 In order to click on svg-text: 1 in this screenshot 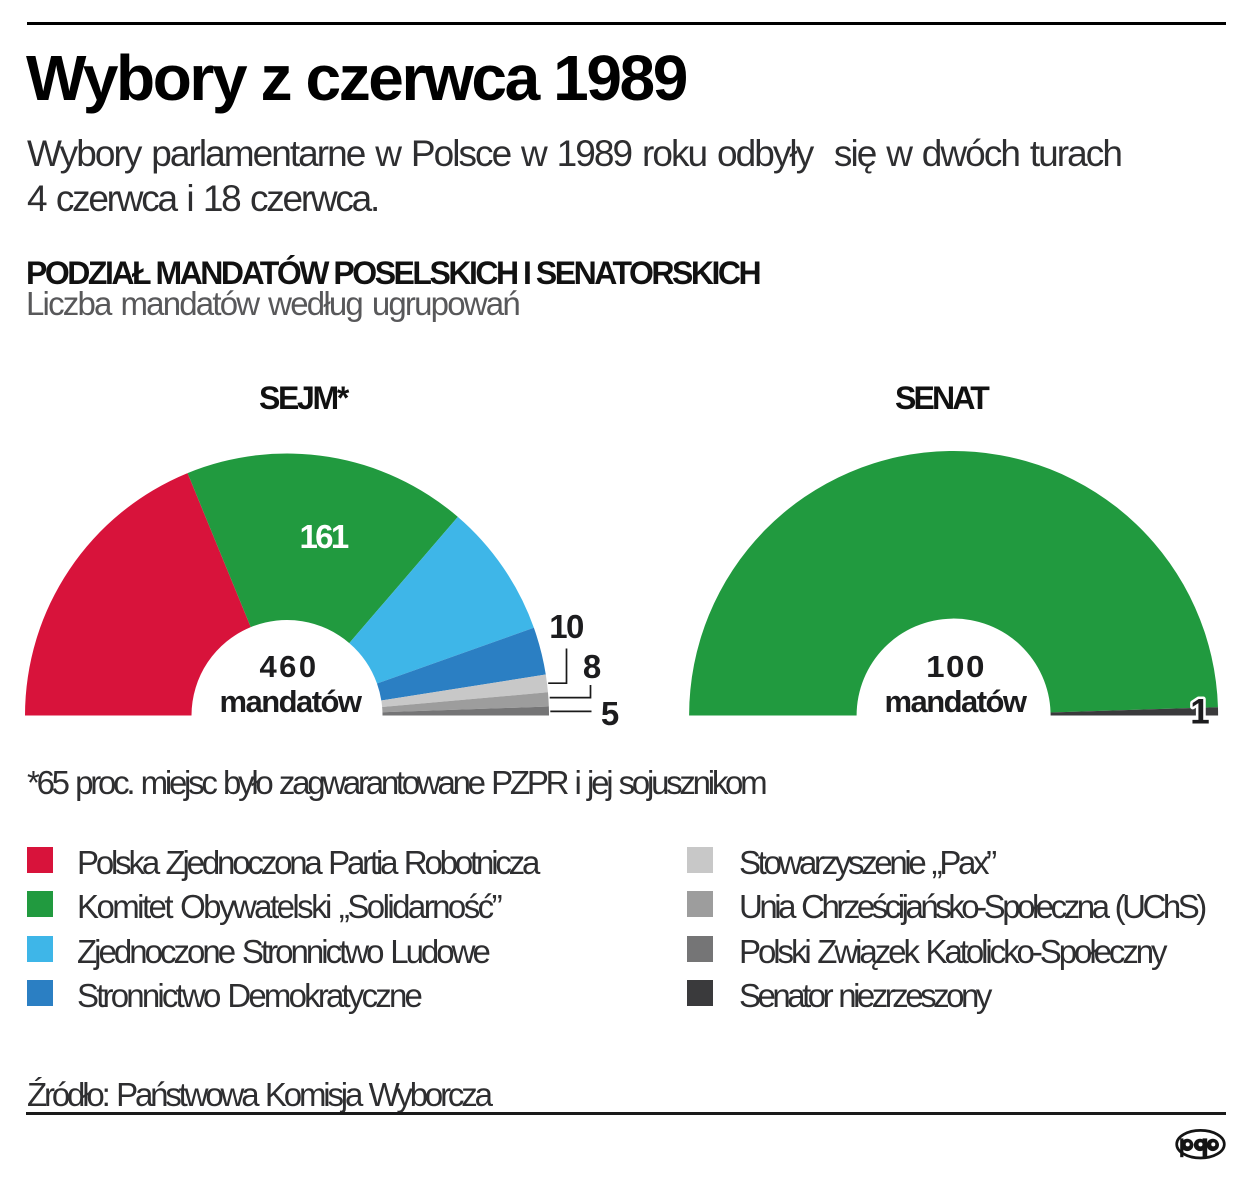, I will do `click(1199, 712)`.